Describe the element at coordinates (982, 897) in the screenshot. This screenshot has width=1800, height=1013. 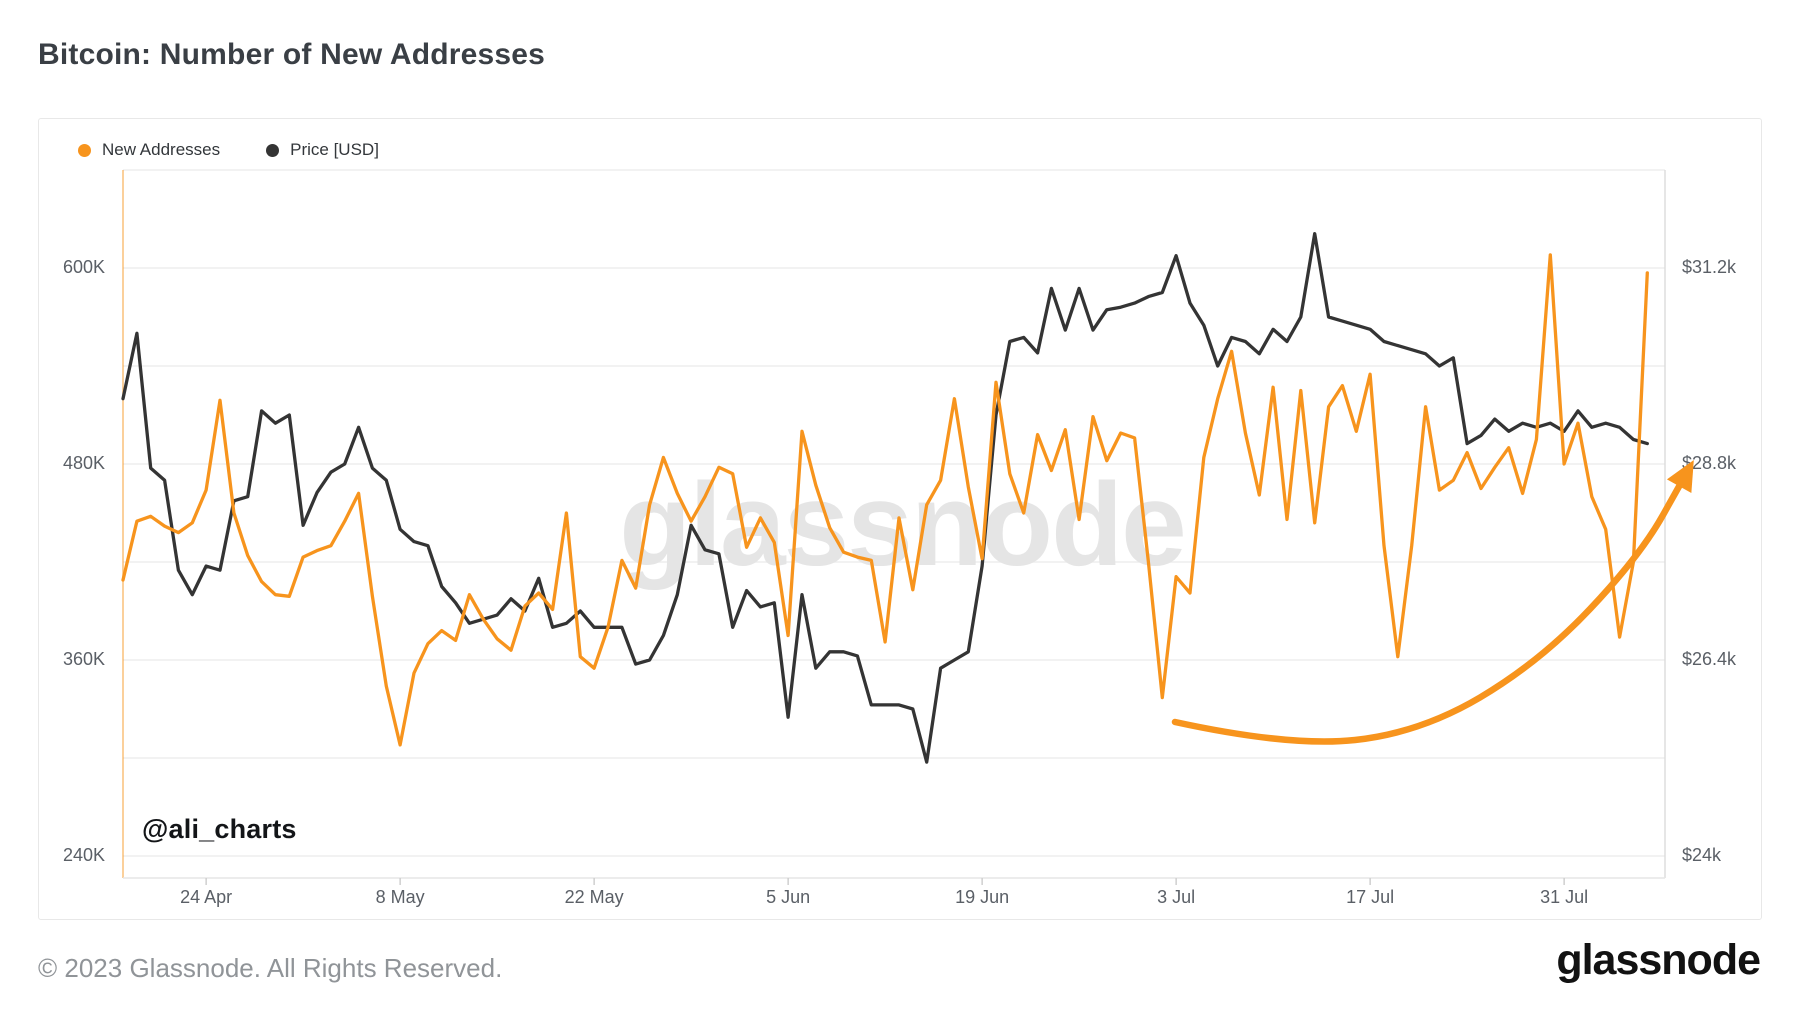
I see `x-axis-label: 19 Jun` at that location.